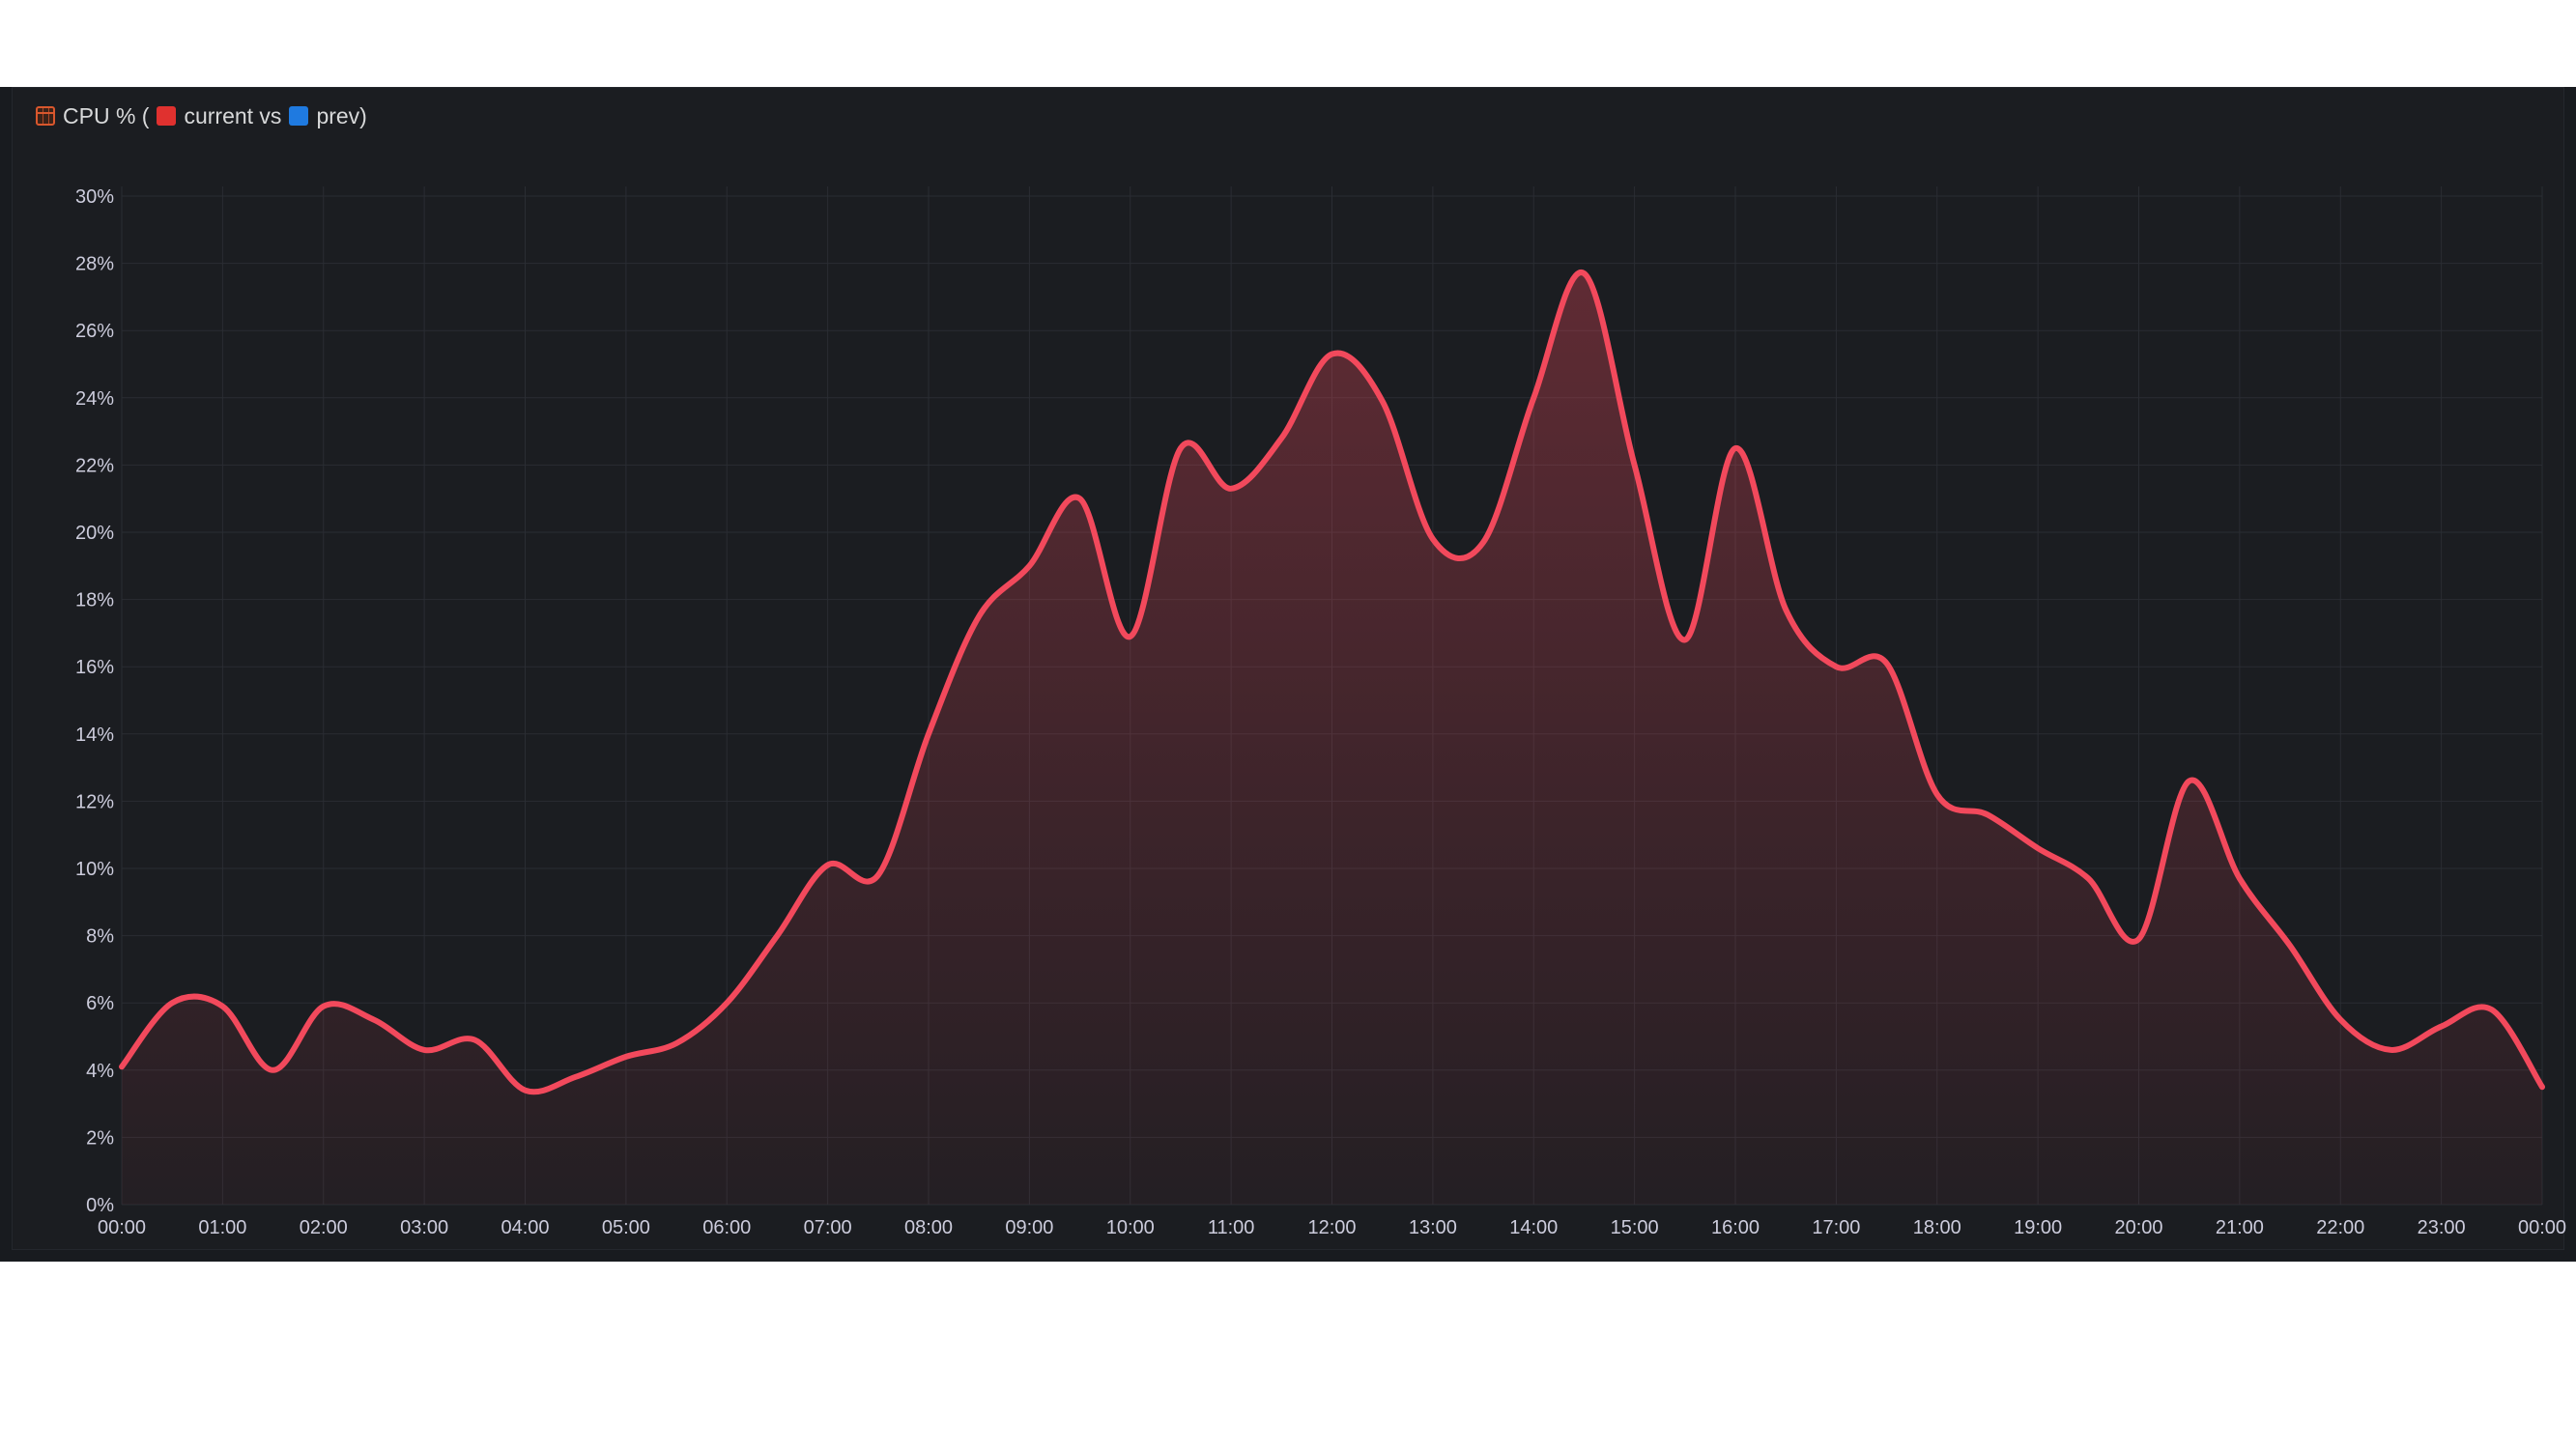  I want to click on x-tick-label: 14:00, so click(1534, 1227).